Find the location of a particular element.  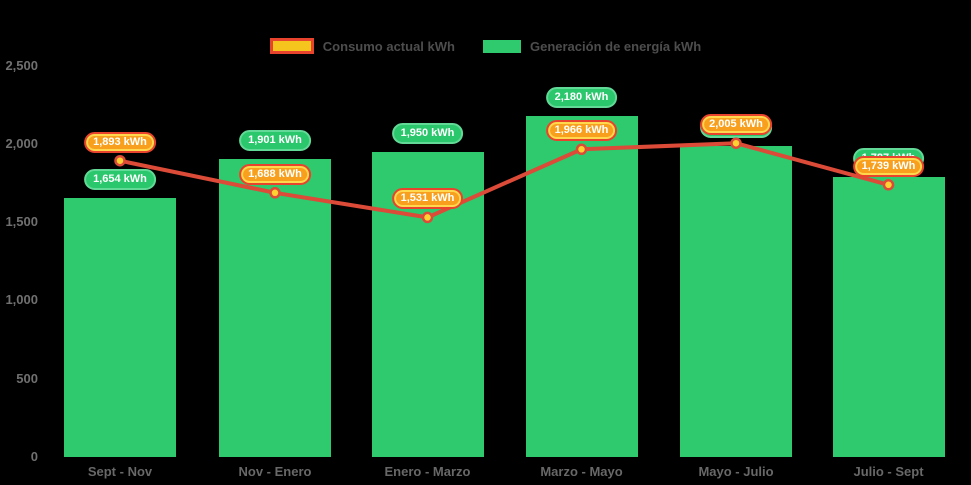

y-axis-tick-label: 2,000 is located at coordinates (21, 143).